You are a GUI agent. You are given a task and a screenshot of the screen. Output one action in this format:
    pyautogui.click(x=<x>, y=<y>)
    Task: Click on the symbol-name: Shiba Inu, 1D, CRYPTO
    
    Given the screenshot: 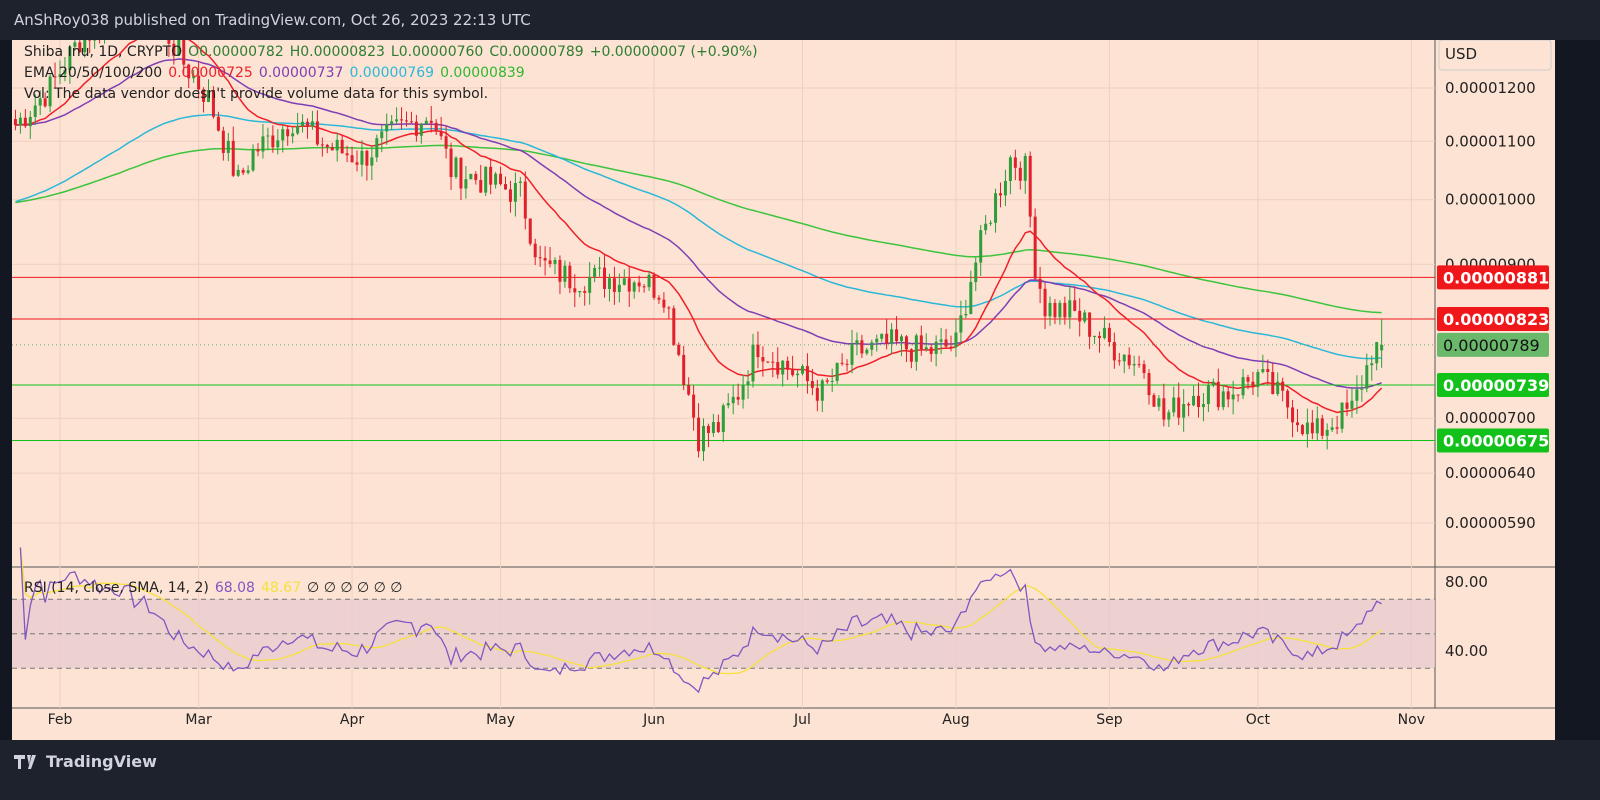 What is the action you would take?
    pyautogui.click(x=103, y=52)
    